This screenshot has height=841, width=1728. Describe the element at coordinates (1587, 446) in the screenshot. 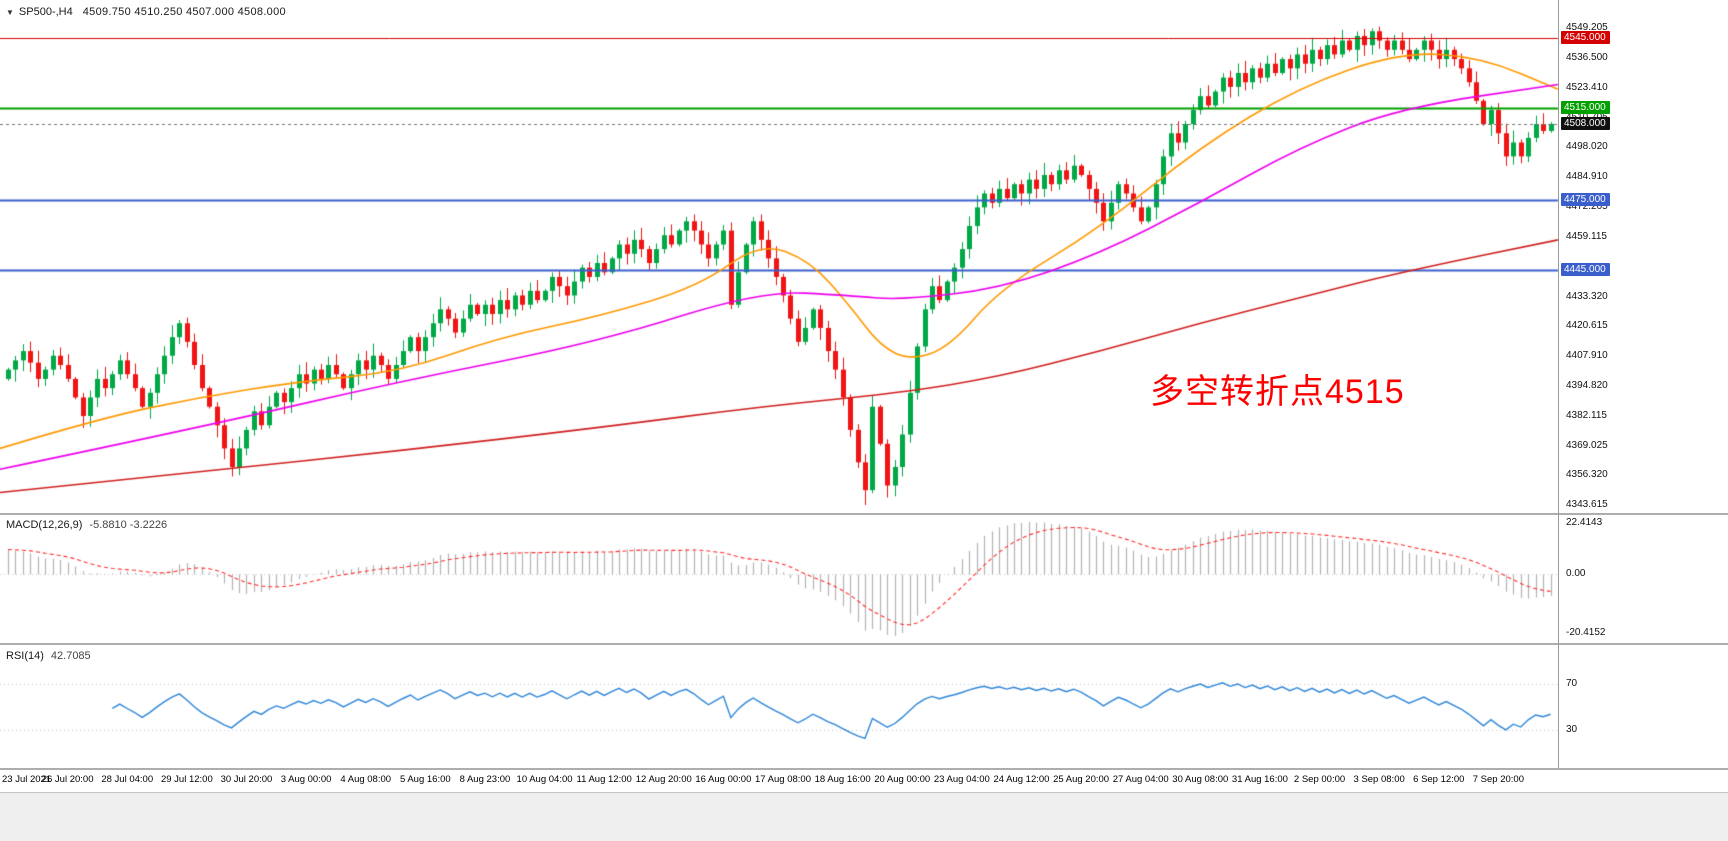

I see `price-tick-label: 4369.025` at that location.